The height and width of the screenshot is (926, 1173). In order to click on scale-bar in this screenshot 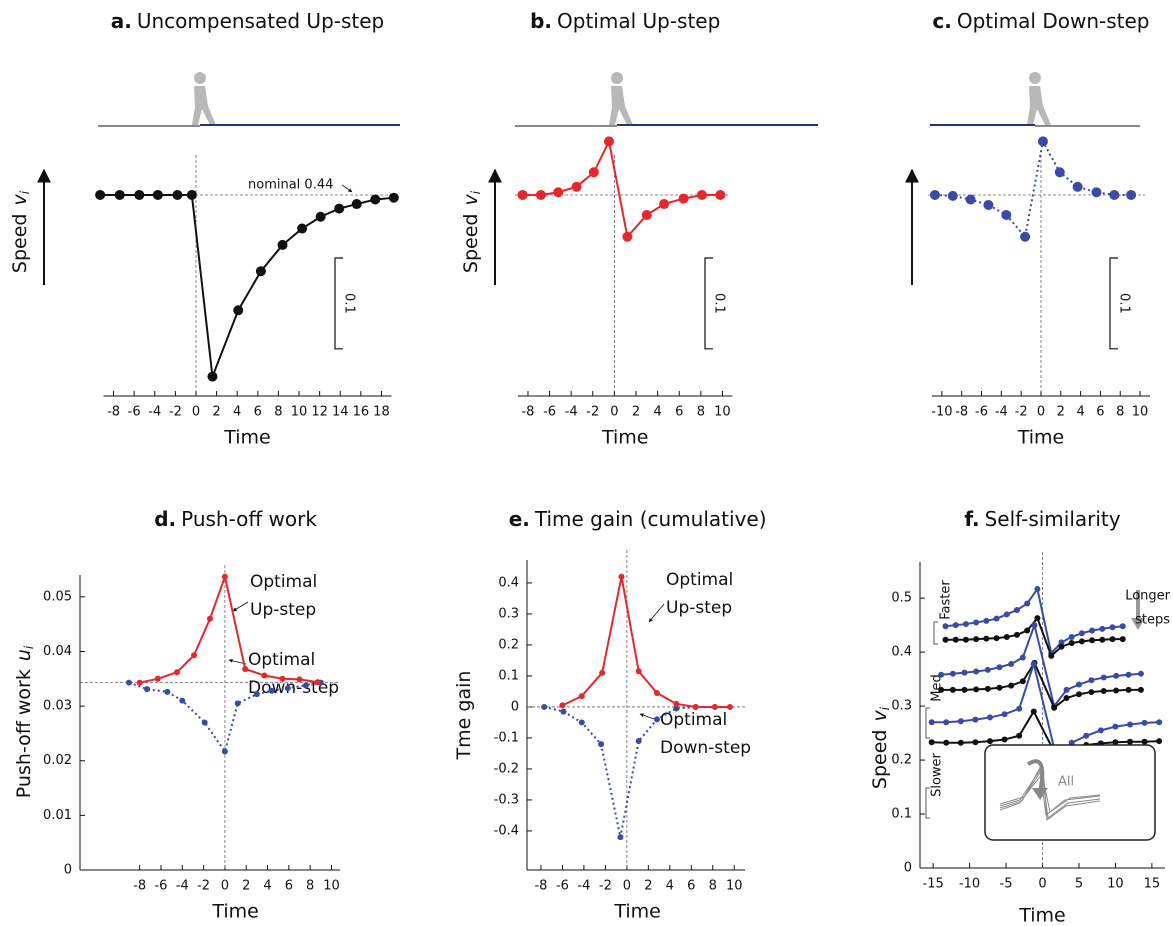, I will do `click(708, 303)`.